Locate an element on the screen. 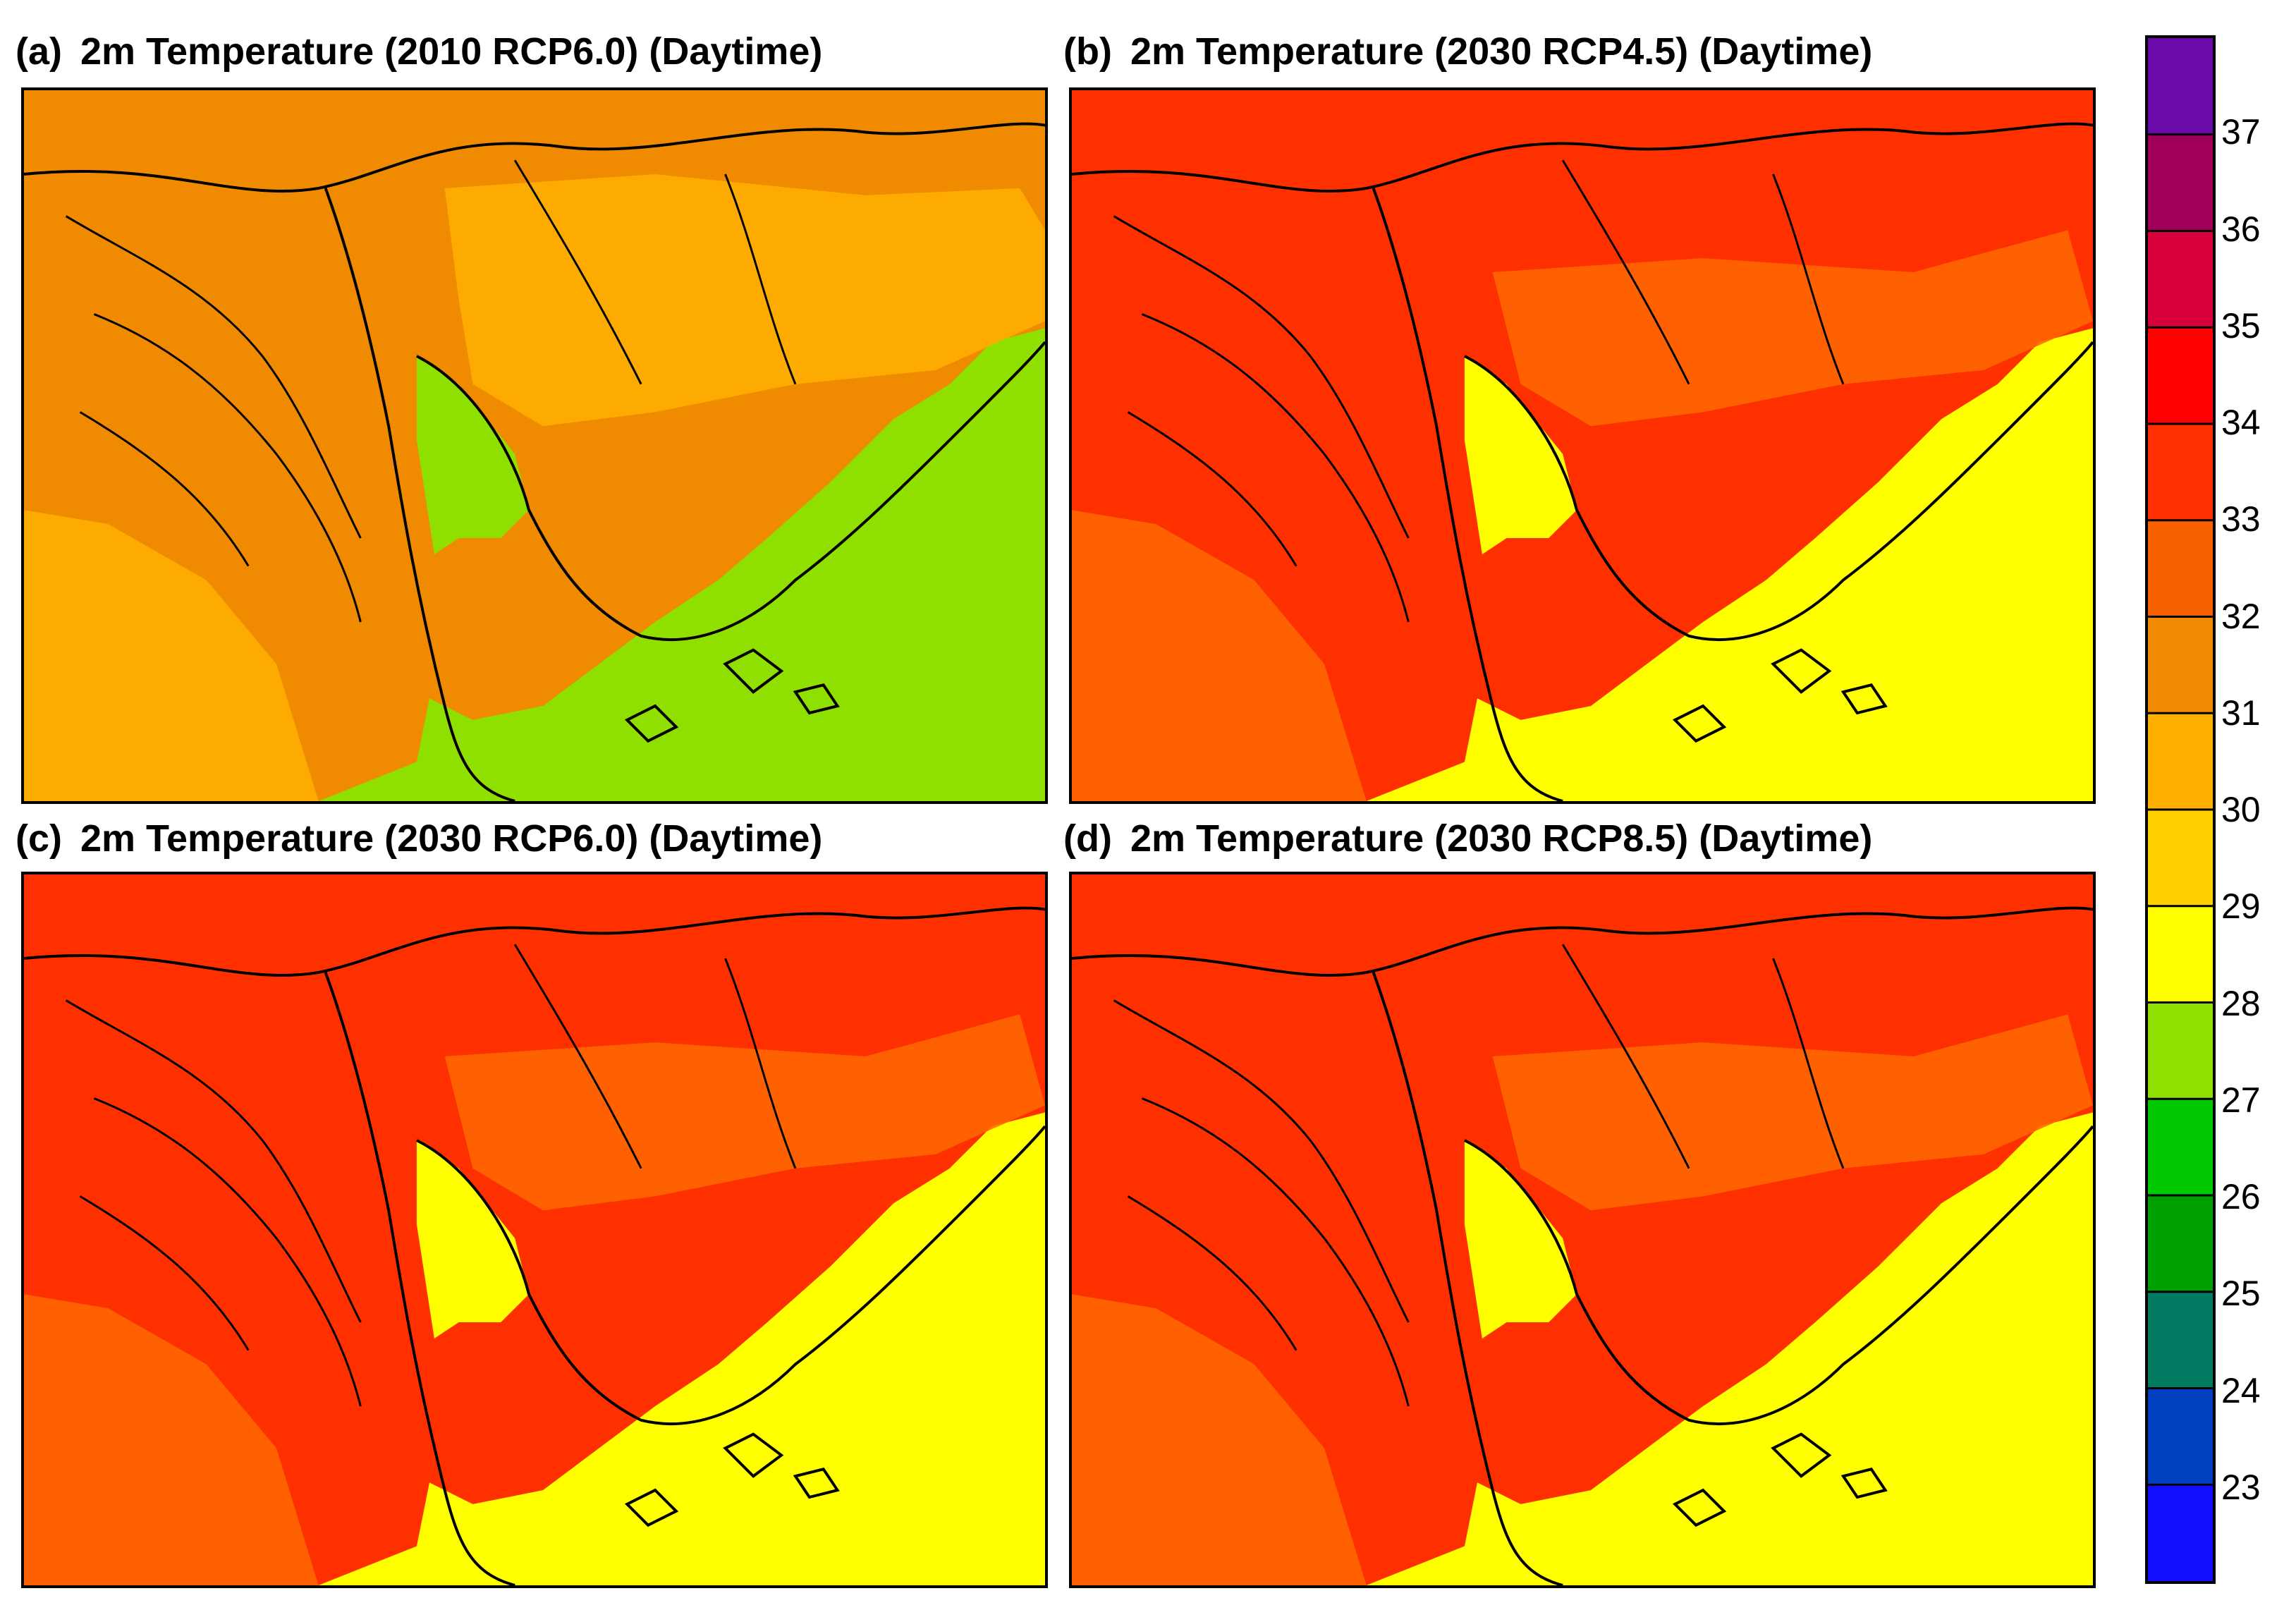 The height and width of the screenshot is (1610, 2296). panel-d-label: (d) is located at coordinates (1087, 838).